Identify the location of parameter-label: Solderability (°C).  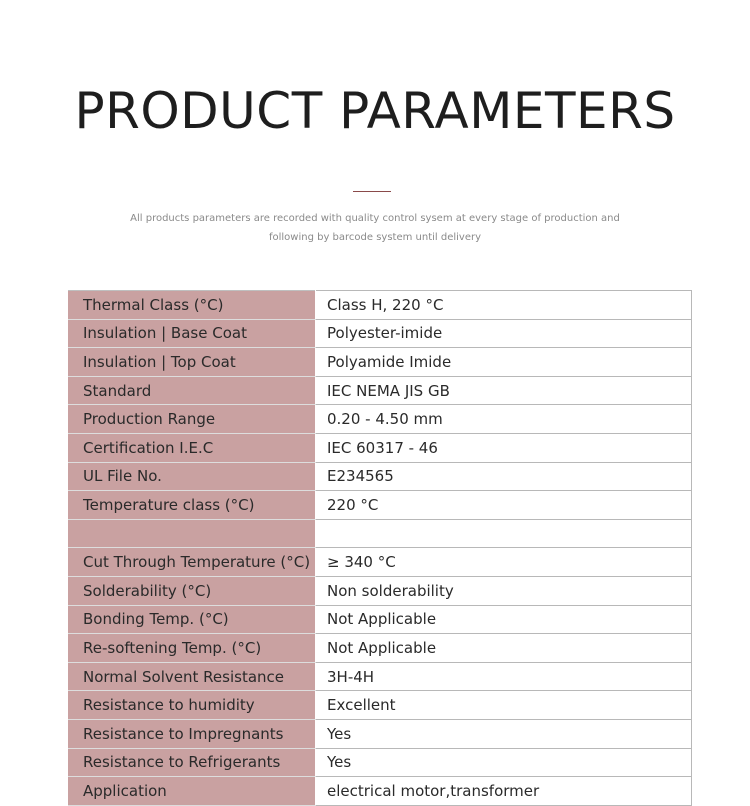
(192, 590).